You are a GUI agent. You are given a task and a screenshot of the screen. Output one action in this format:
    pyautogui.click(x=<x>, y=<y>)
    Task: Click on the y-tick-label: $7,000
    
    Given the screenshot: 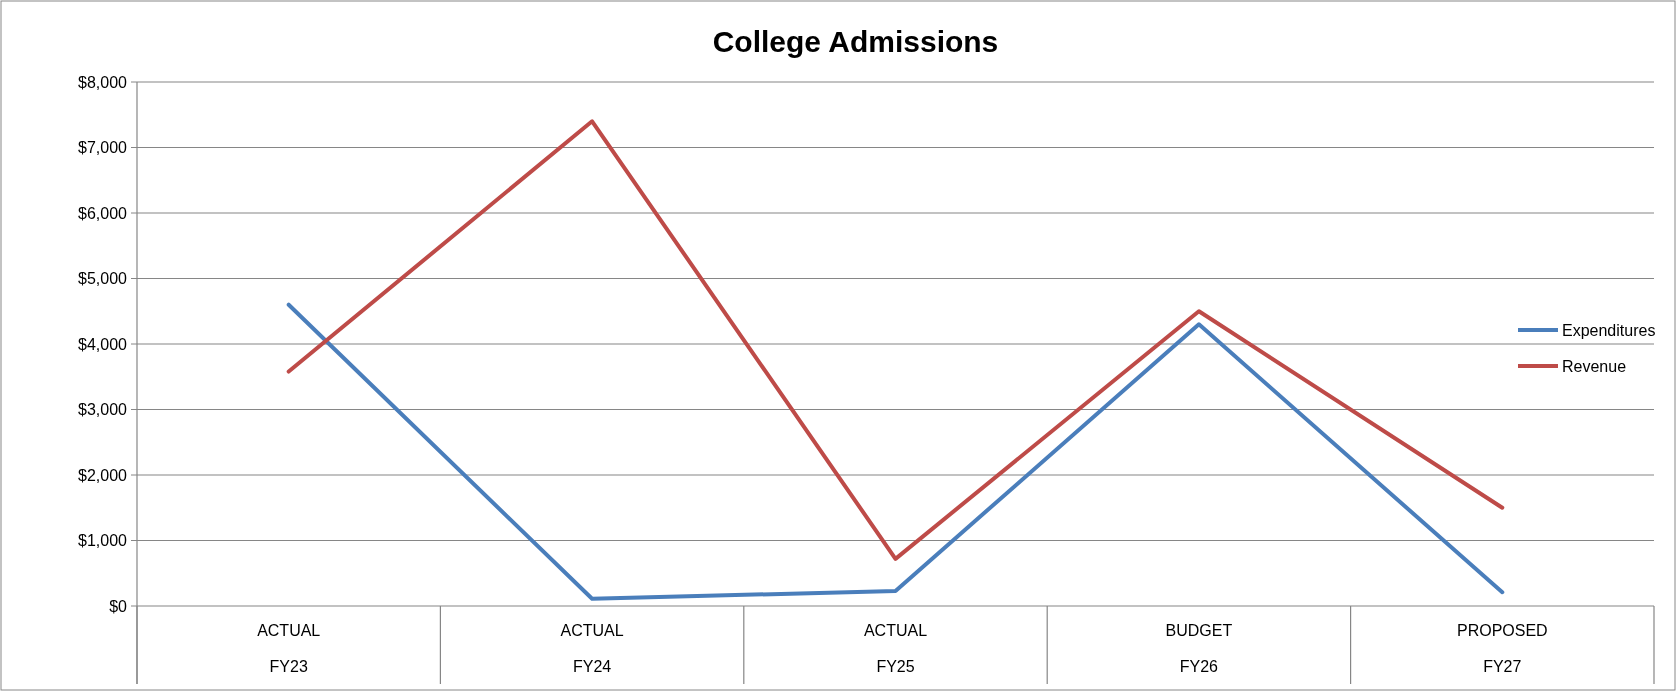 What is the action you would take?
    pyautogui.click(x=103, y=148)
    